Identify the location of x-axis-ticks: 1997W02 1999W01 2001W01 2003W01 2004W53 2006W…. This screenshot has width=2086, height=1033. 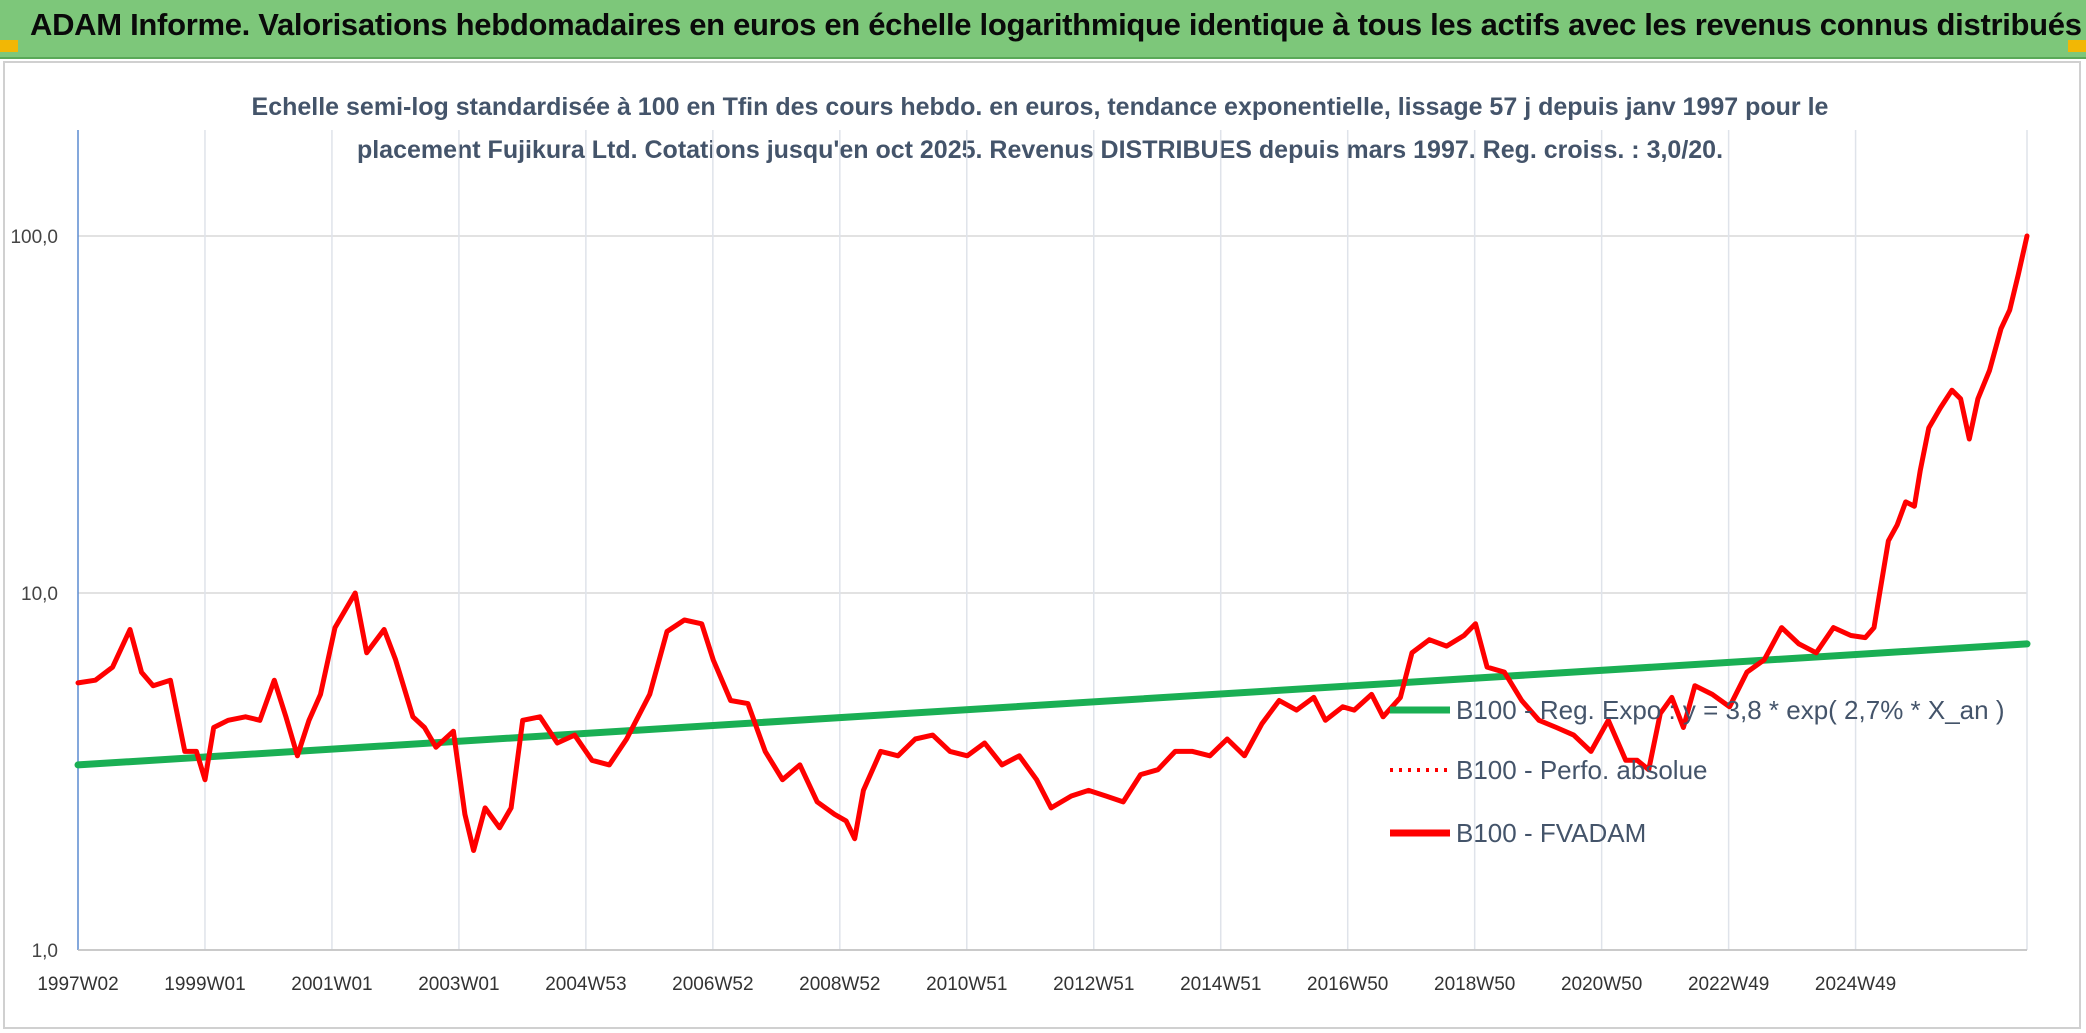
(966, 984).